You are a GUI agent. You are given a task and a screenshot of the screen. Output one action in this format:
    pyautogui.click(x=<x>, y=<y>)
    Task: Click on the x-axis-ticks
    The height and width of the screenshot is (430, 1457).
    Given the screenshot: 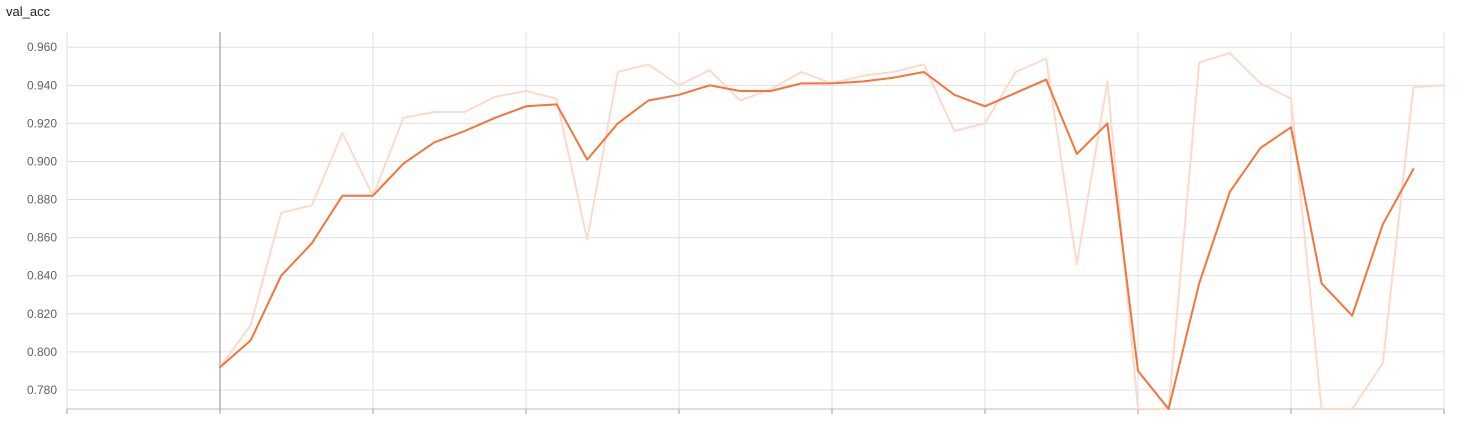 What is the action you would take?
    pyautogui.click(x=755, y=411)
    